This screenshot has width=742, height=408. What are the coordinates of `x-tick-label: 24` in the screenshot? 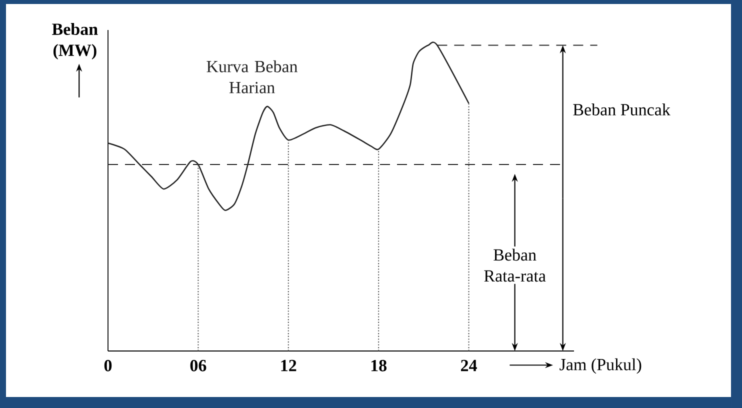 It's located at (468, 366).